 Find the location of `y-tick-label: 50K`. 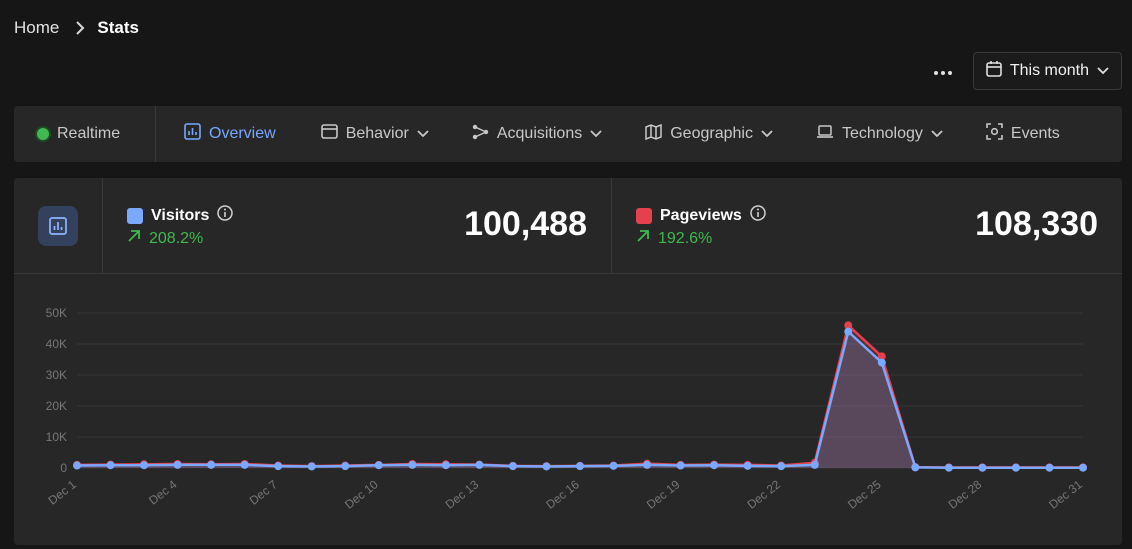

y-tick-label: 50K is located at coordinates (56, 313).